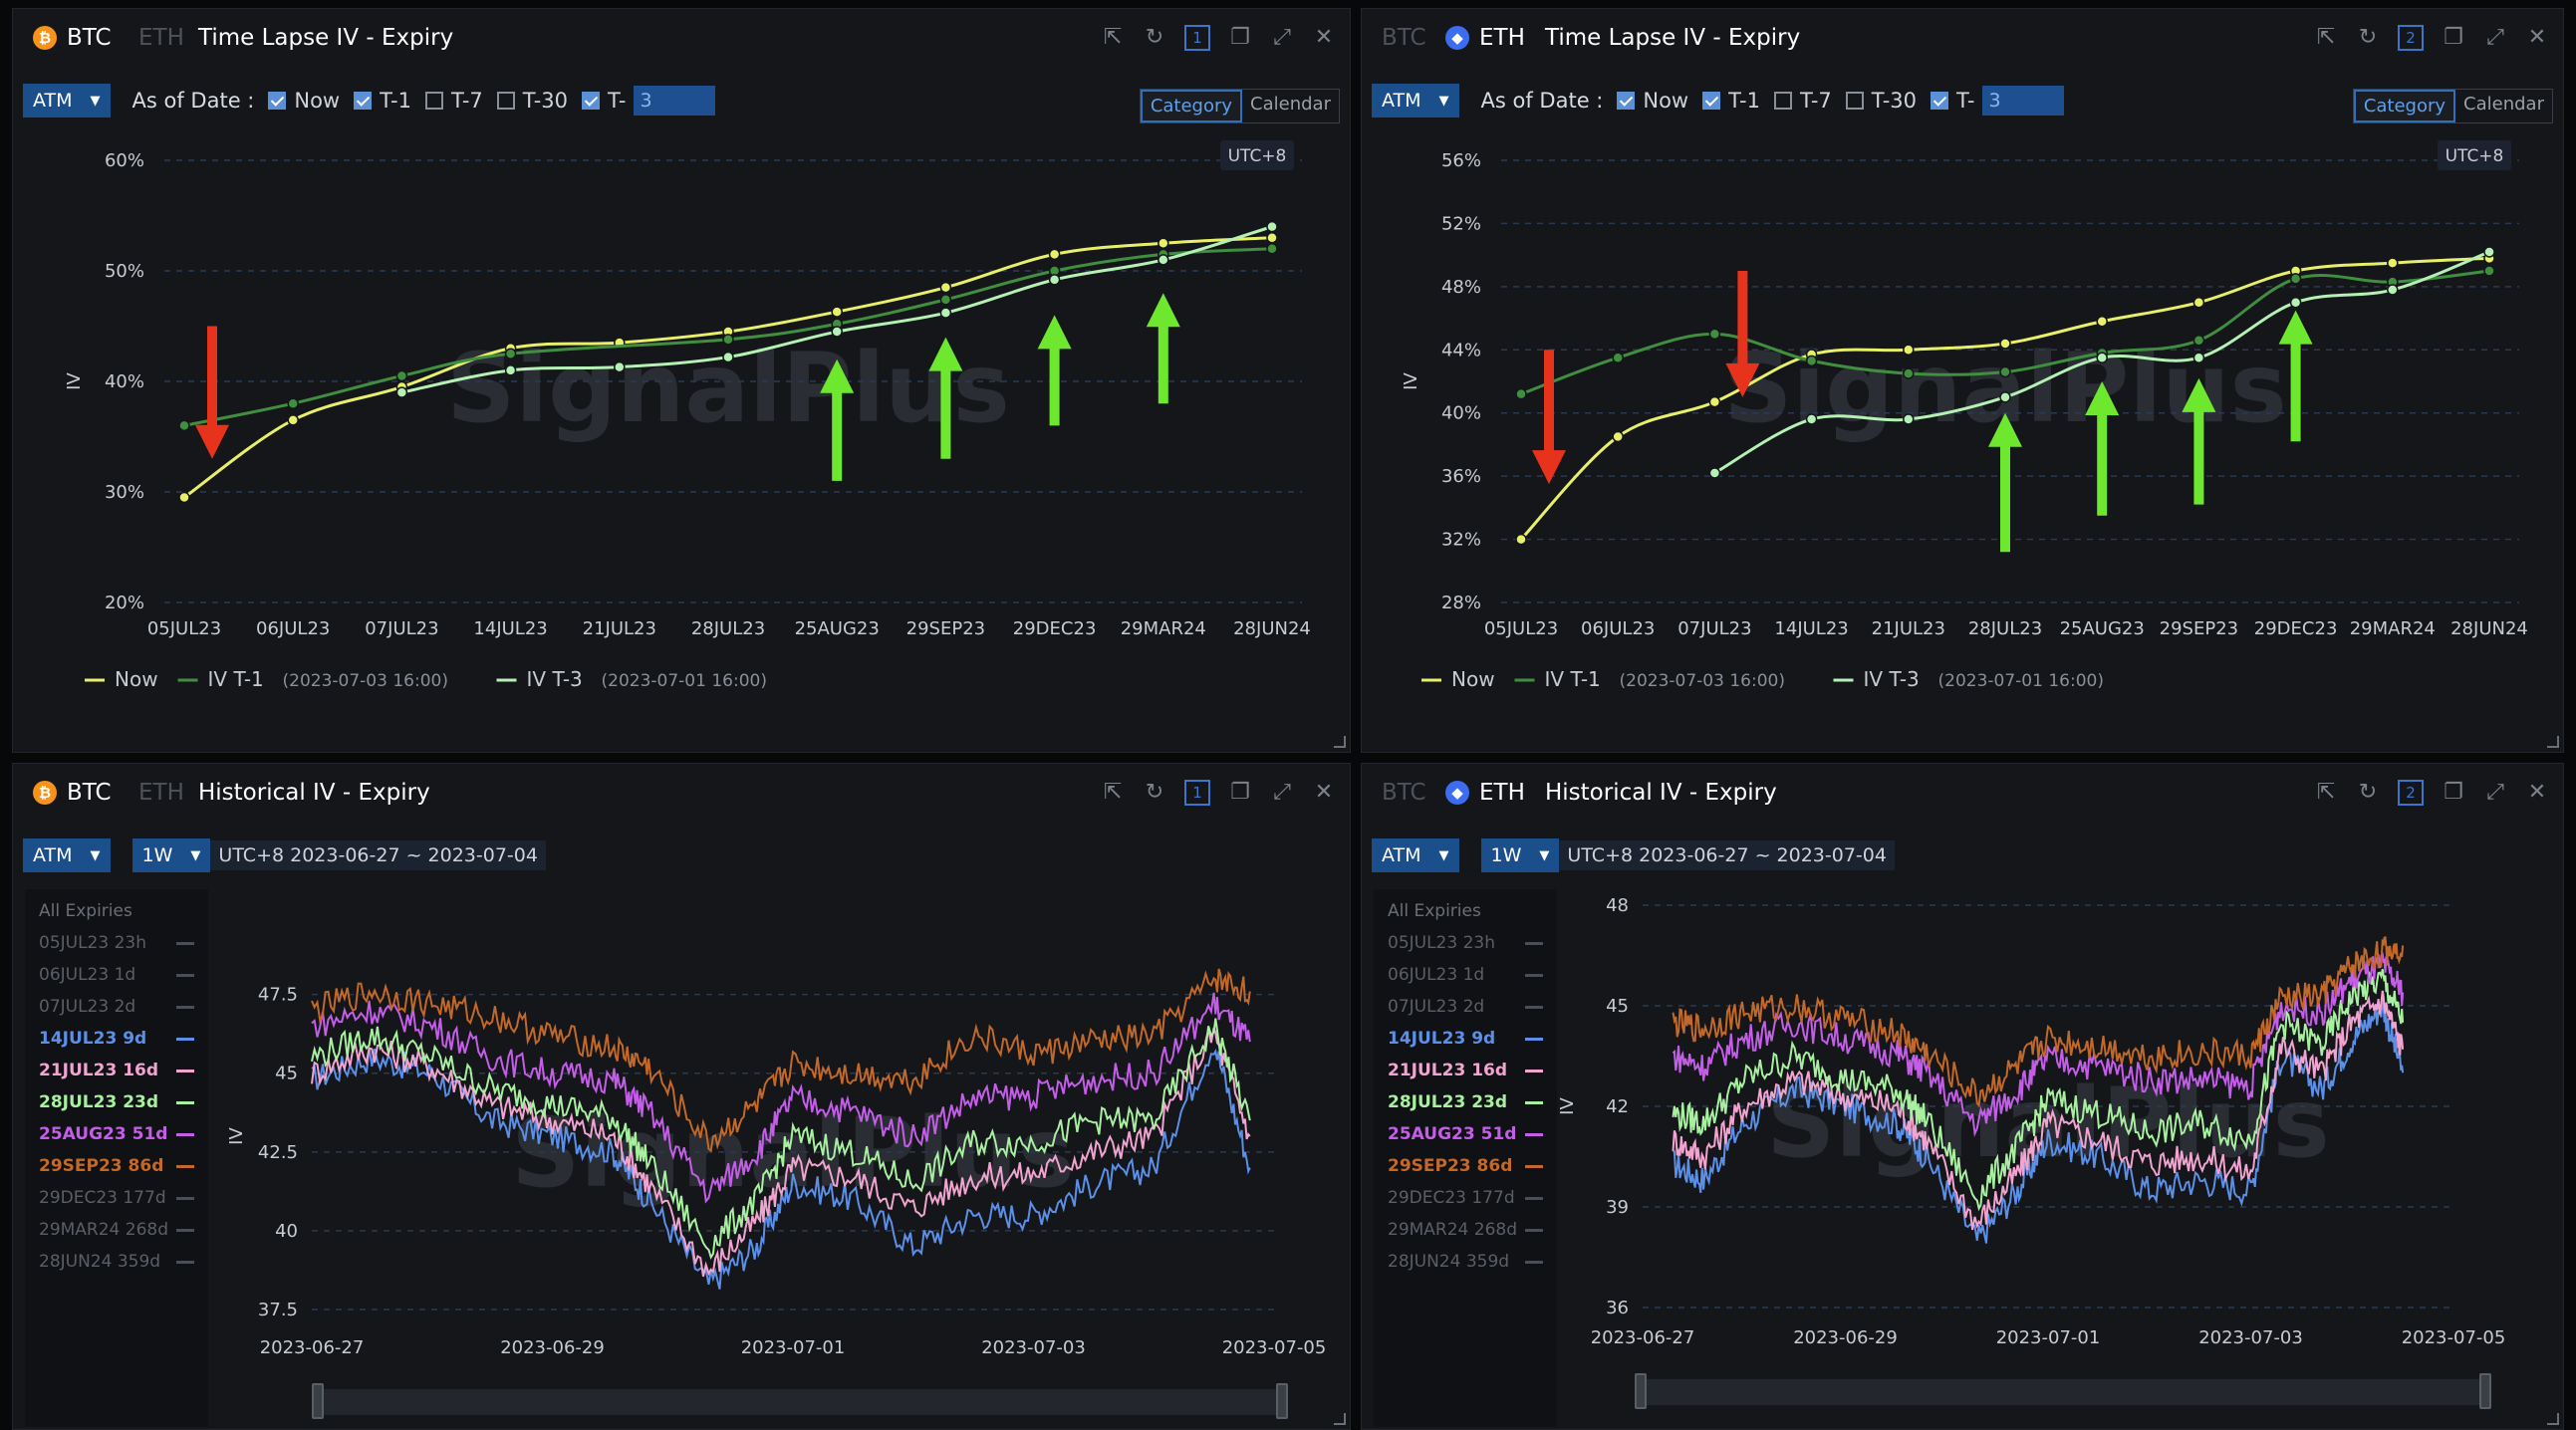 The height and width of the screenshot is (1430, 2576). What do you see at coordinates (101, 1166) in the screenshot?
I see `legend-item-label: 29SEP23 86d` at bounding box center [101, 1166].